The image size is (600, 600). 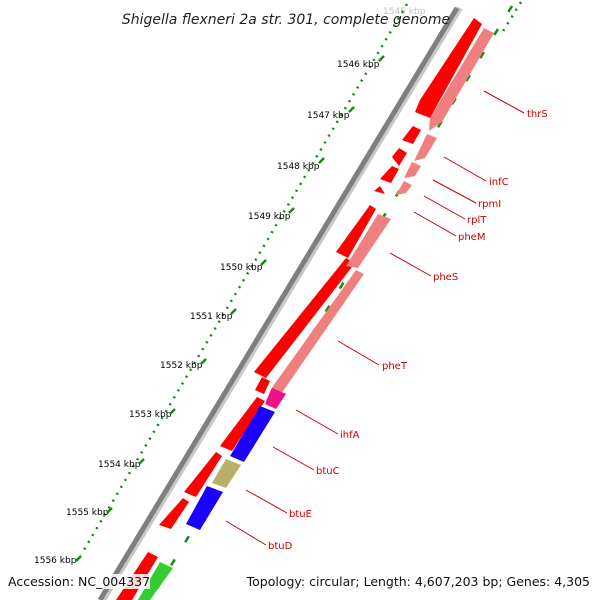 I want to click on gene-label-btuD: btuD, so click(x=280, y=546).